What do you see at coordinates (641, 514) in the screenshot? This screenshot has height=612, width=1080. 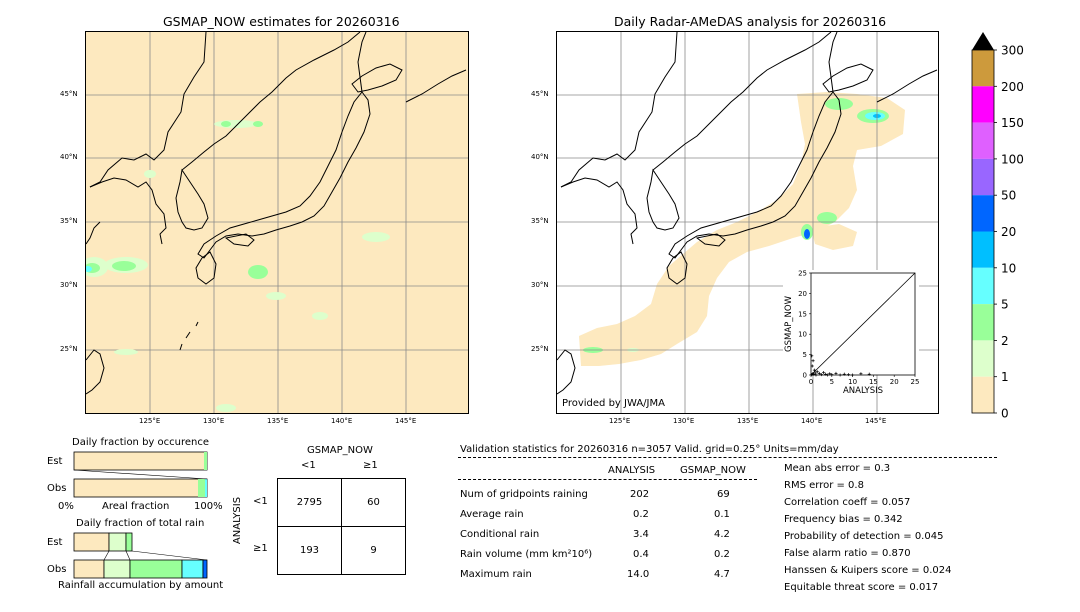 I see `validation-row-analysis: 0.2` at bounding box center [641, 514].